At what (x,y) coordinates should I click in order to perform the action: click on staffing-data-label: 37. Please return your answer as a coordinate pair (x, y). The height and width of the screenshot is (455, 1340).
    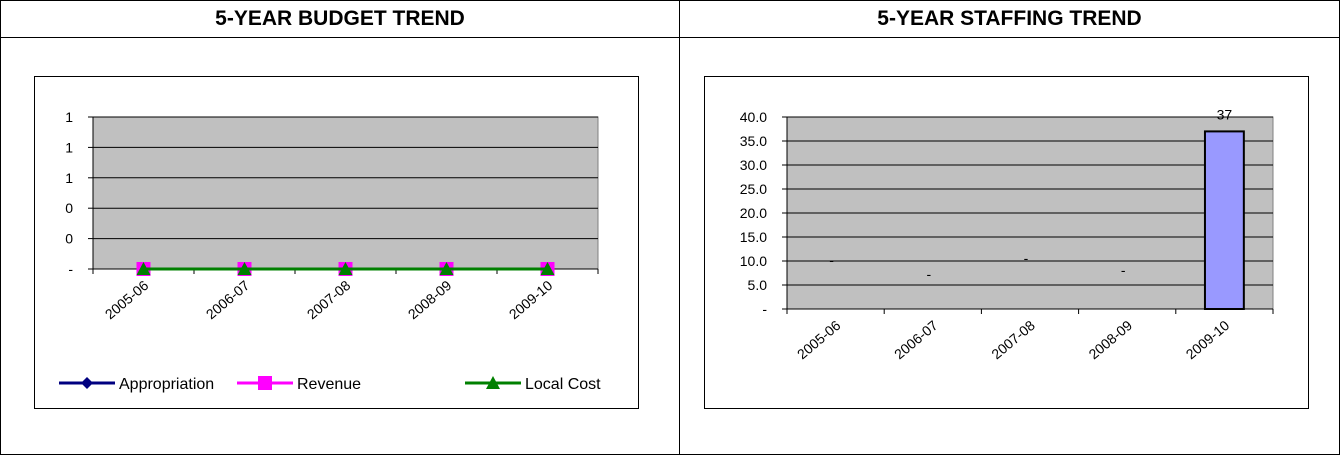
    Looking at the image, I should click on (1225, 114).